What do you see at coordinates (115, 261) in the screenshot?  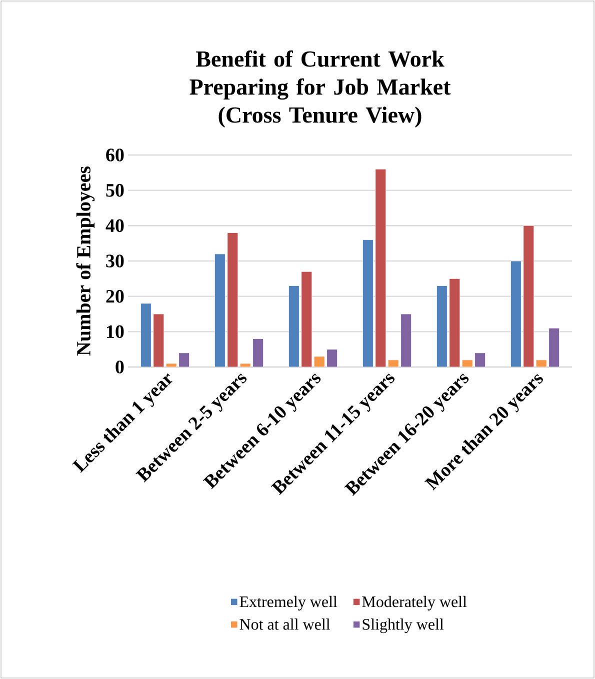 I see `y-tick-label: 30` at bounding box center [115, 261].